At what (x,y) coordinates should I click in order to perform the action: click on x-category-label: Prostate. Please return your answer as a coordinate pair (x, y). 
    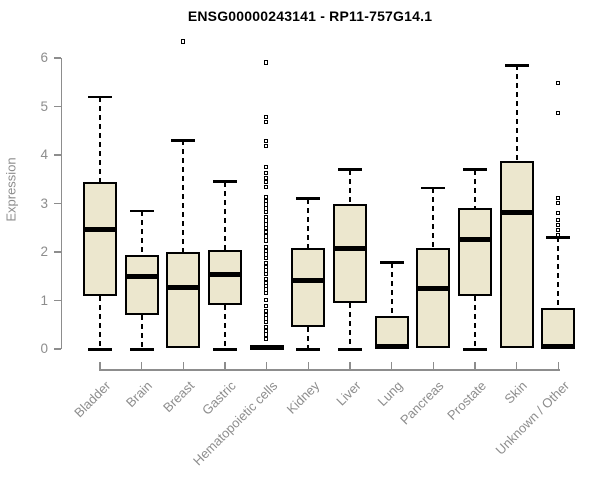
    Looking at the image, I should click on (466, 400).